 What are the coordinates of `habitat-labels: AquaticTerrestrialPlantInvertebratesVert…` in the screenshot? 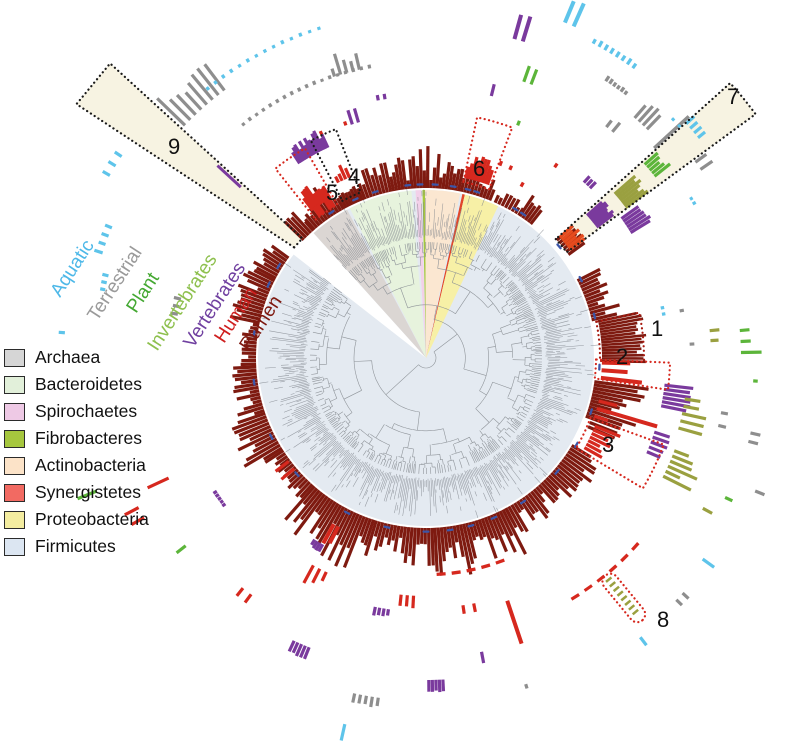 It's located at (167, 295).